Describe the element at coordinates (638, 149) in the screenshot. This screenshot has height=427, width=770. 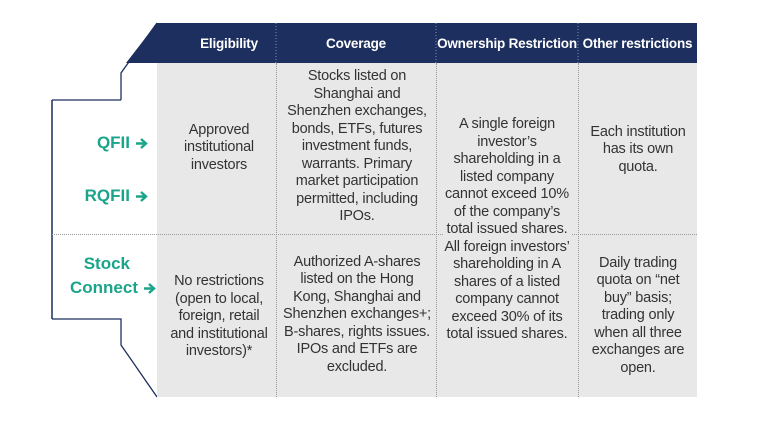
I see `qfii-other-restrictions: Each institution has its own quota.` at that location.